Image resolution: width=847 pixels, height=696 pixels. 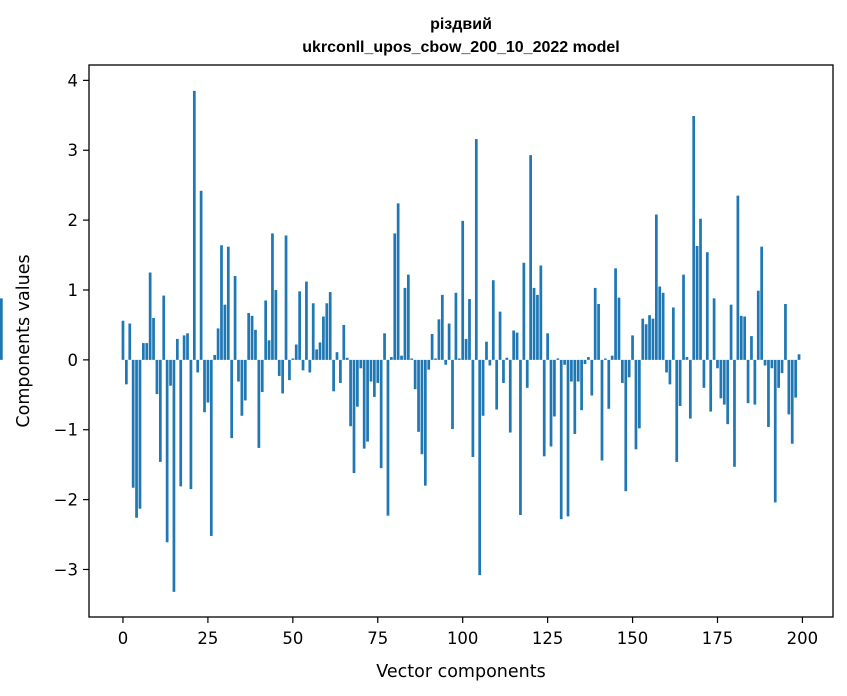 What do you see at coordinates (66, 569) in the screenshot?
I see `y-tick-label: −3` at bounding box center [66, 569].